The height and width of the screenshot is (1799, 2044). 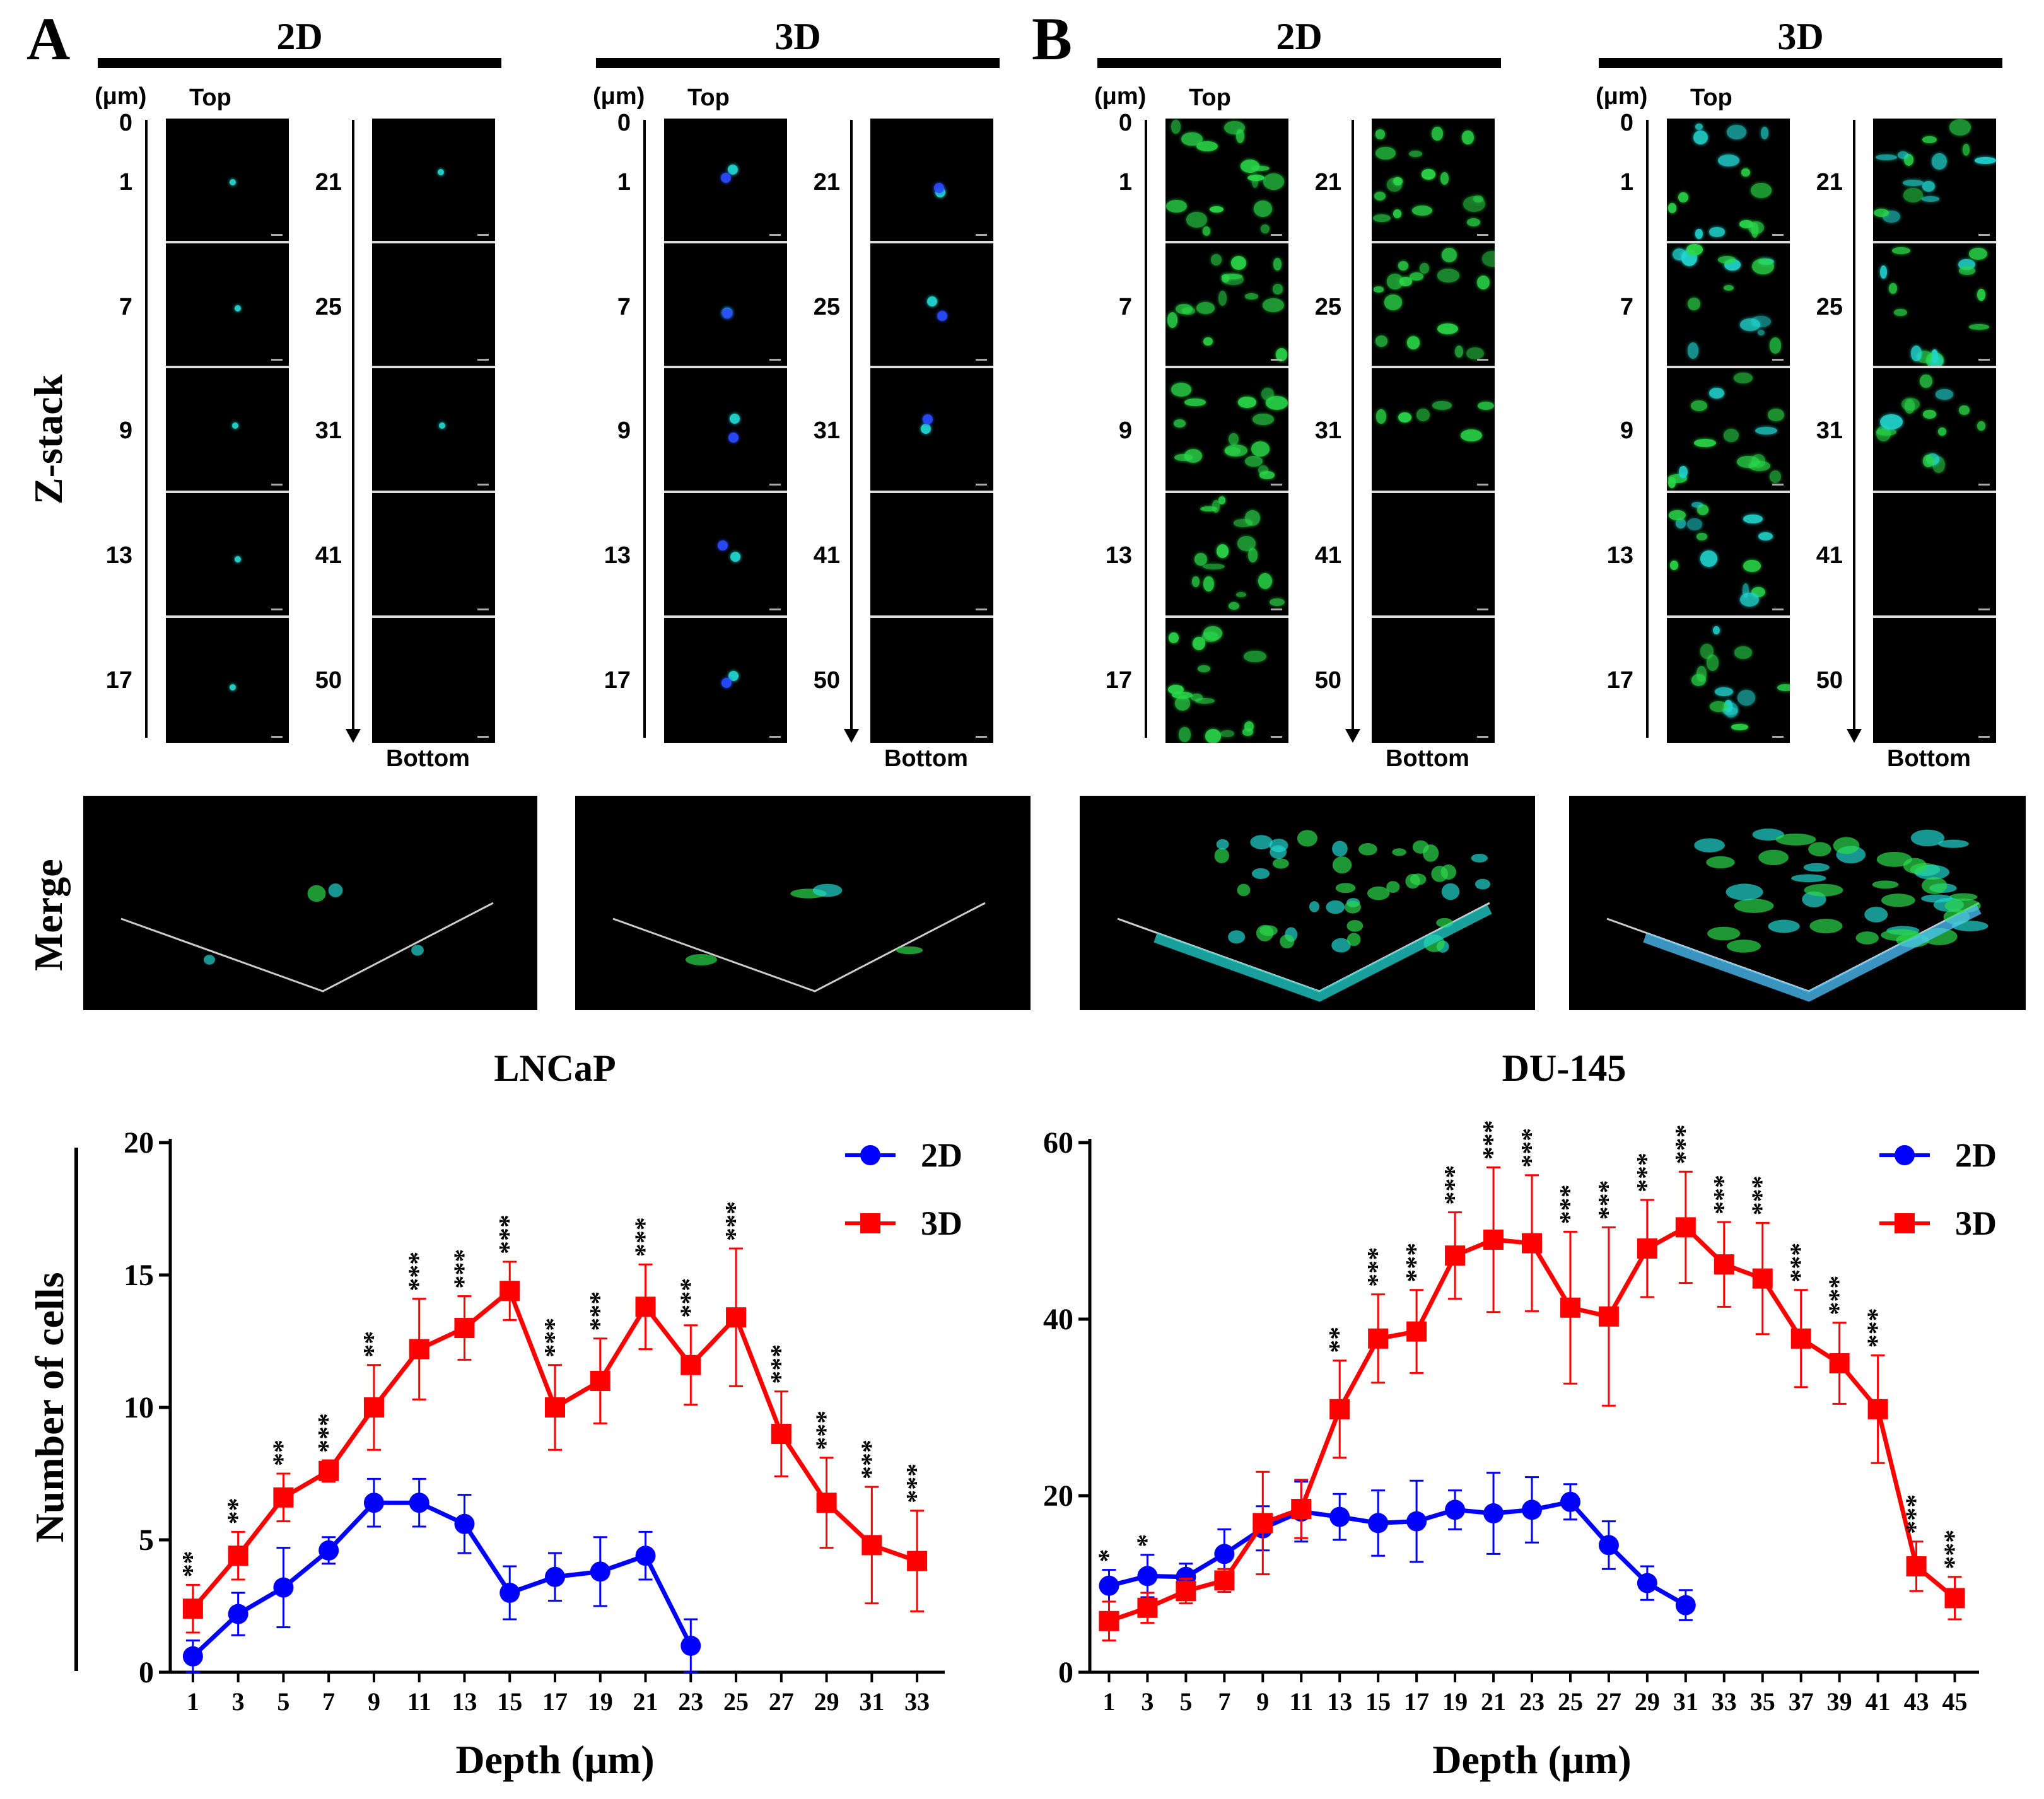 What do you see at coordinates (1564, 1068) in the screenshot?
I see `chart-b-title: DU-145` at bounding box center [1564, 1068].